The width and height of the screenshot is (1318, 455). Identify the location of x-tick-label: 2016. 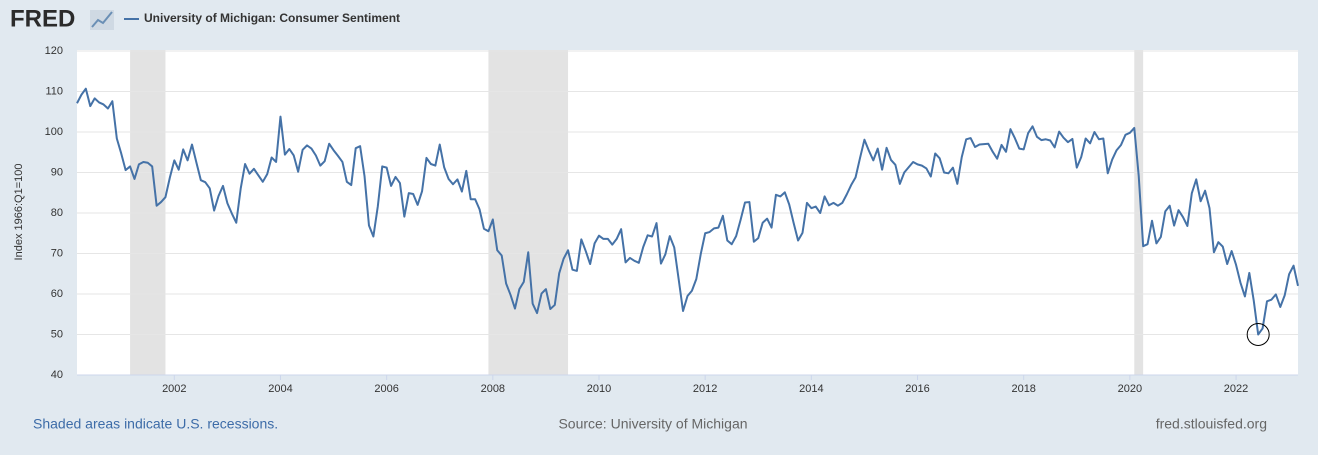
(917, 389).